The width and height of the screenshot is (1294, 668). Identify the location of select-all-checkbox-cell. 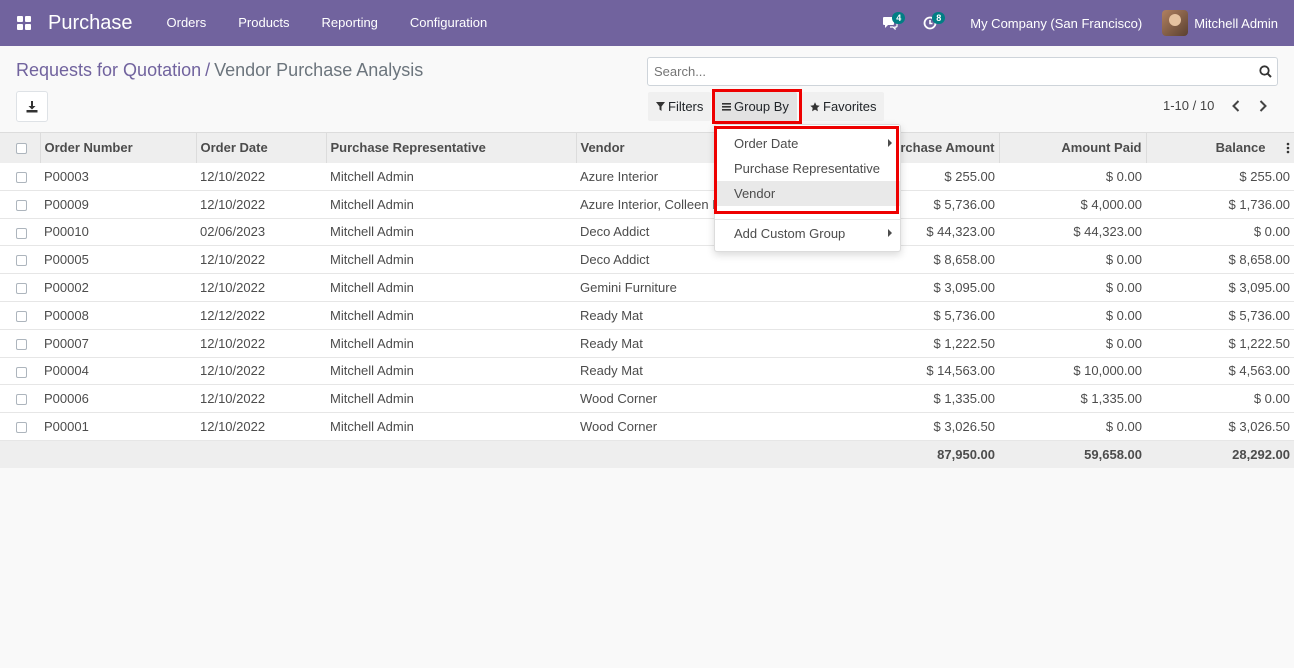
(20, 147).